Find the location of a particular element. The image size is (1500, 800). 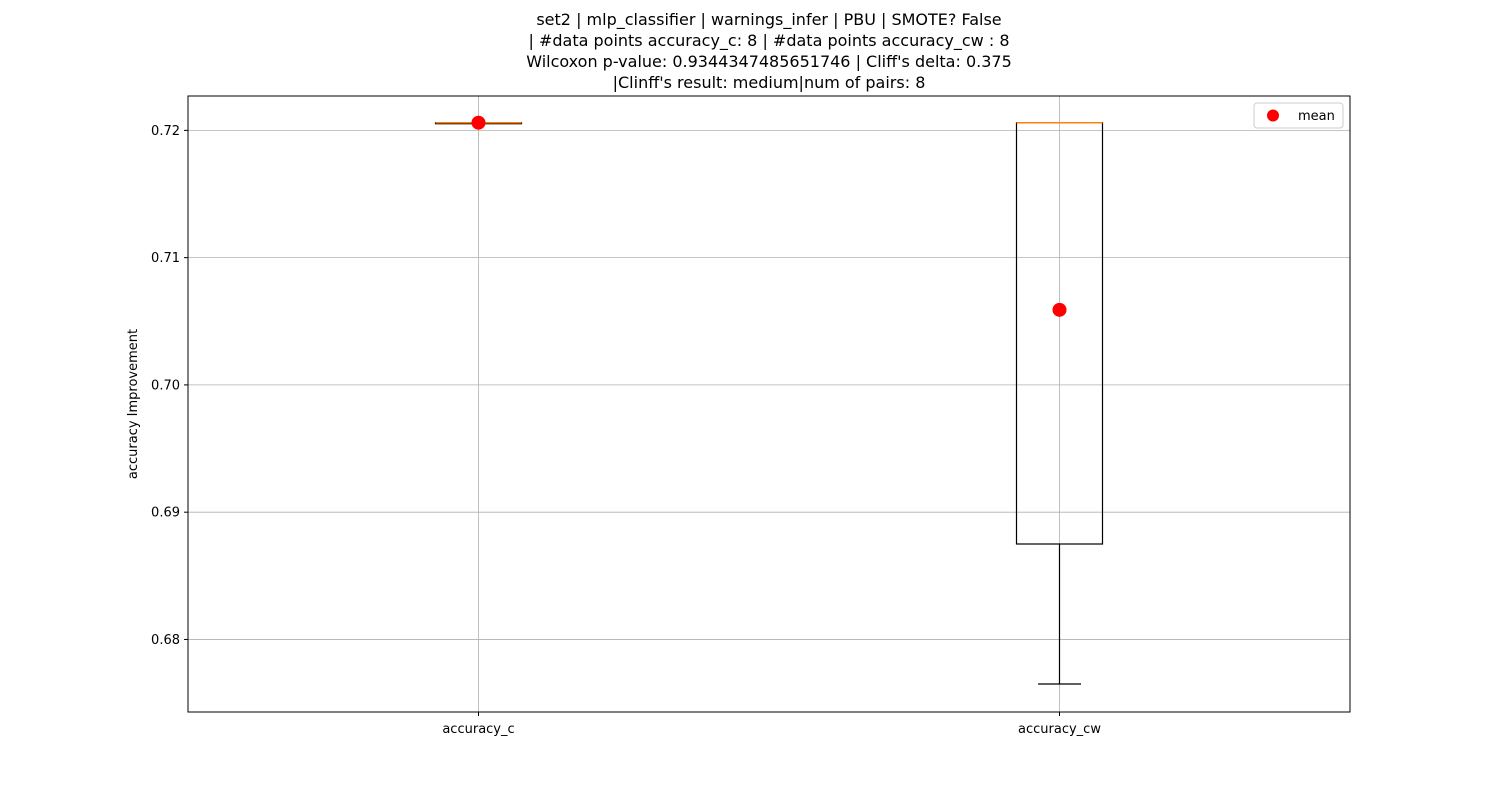

y-tick-label: 0.69 is located at coordinates (165, 513).